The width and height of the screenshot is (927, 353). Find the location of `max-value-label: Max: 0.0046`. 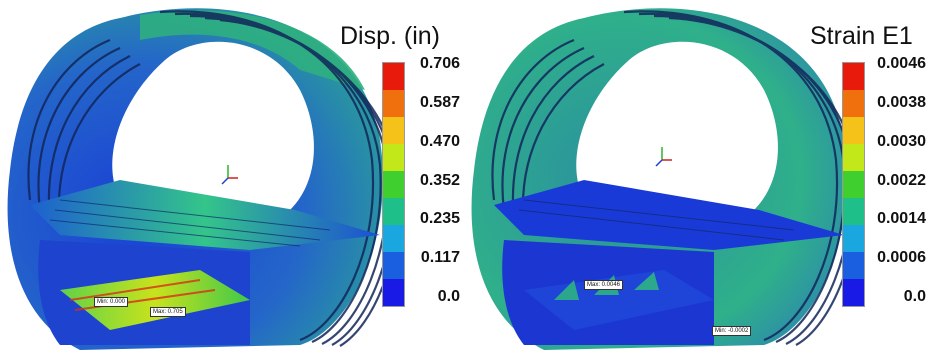

max-value-label: Max: 0.0046 is located at coordinates (604, 285).